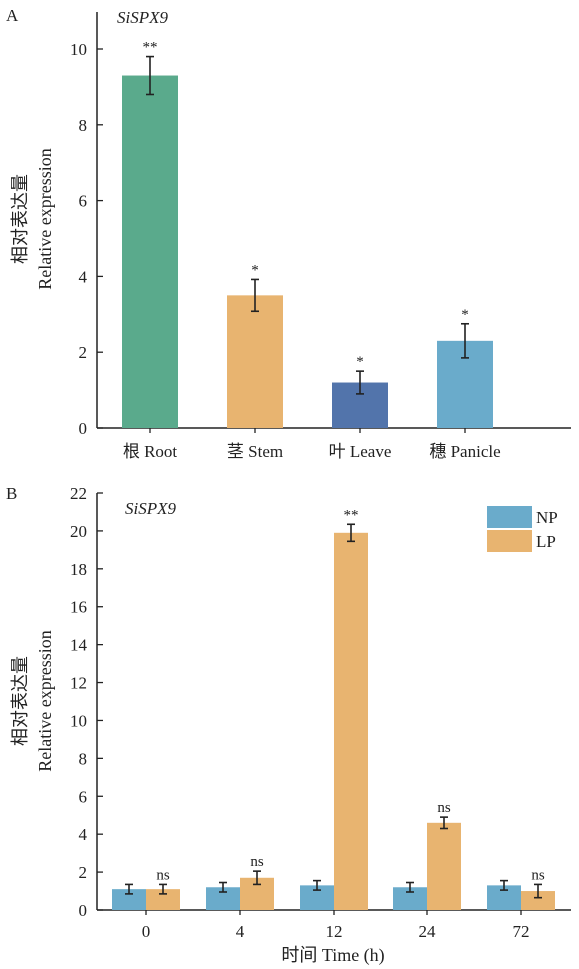 The image size is (579, 969). I want to click on panel-b-y-tick-label: 2, so click(83, 872).